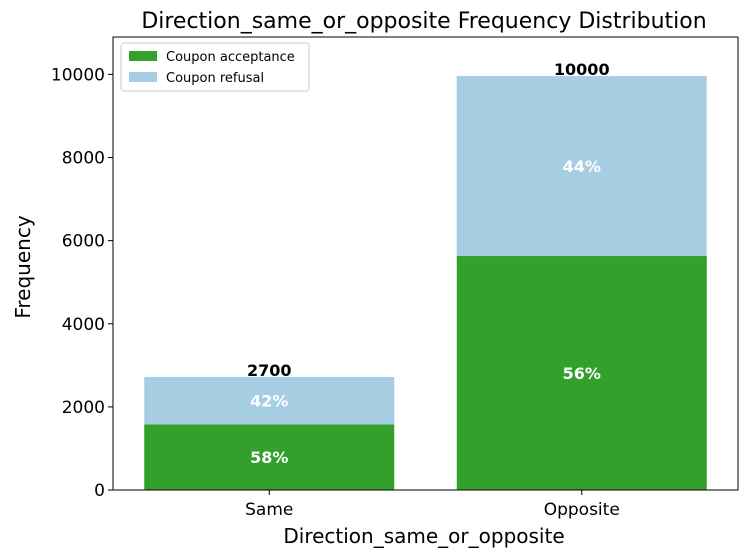 The width and height of the screenshot is (756, 558). What do you see at coordinates (230, 57) in the screenshot?
I see `legend-label: Coupon acceptance` at bounding box center [230, 57].